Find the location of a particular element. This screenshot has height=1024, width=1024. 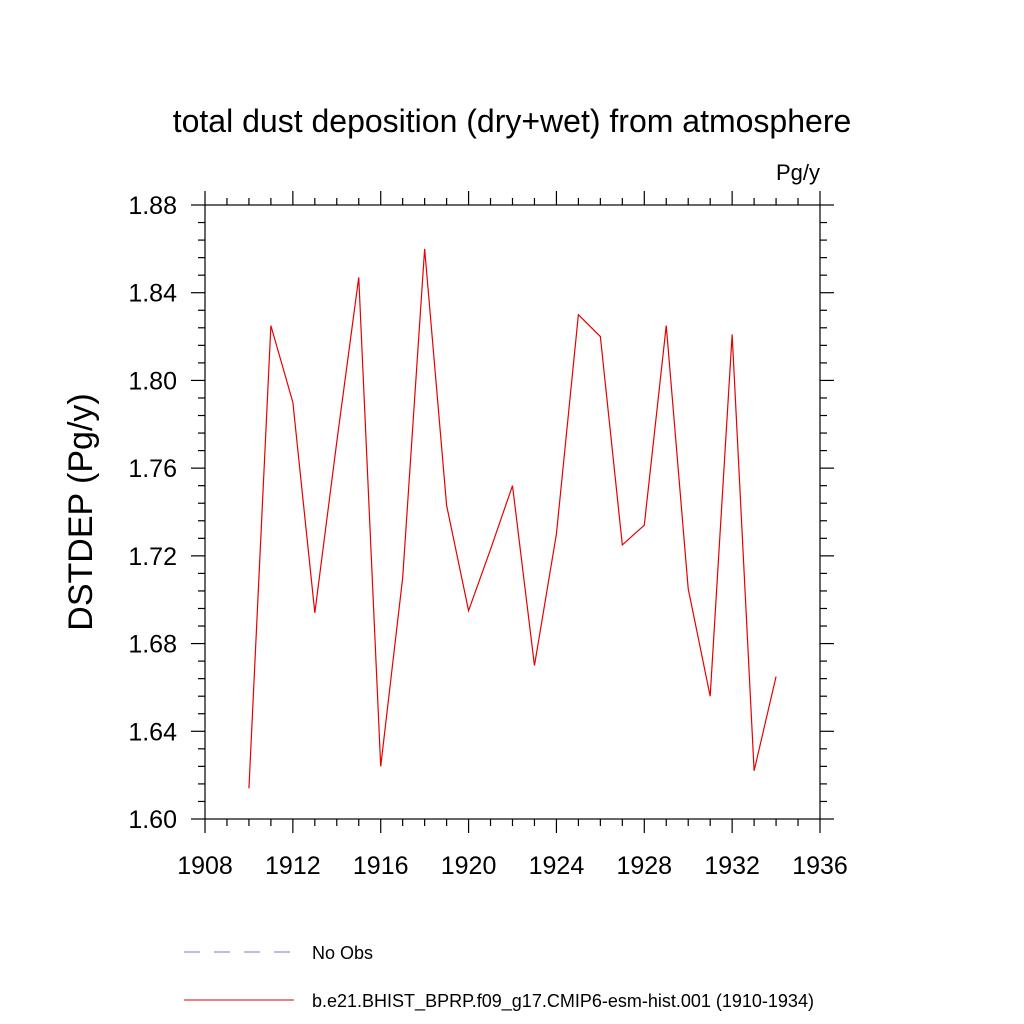

x-tick-label: 1928 is located at coordinates (644, 866).